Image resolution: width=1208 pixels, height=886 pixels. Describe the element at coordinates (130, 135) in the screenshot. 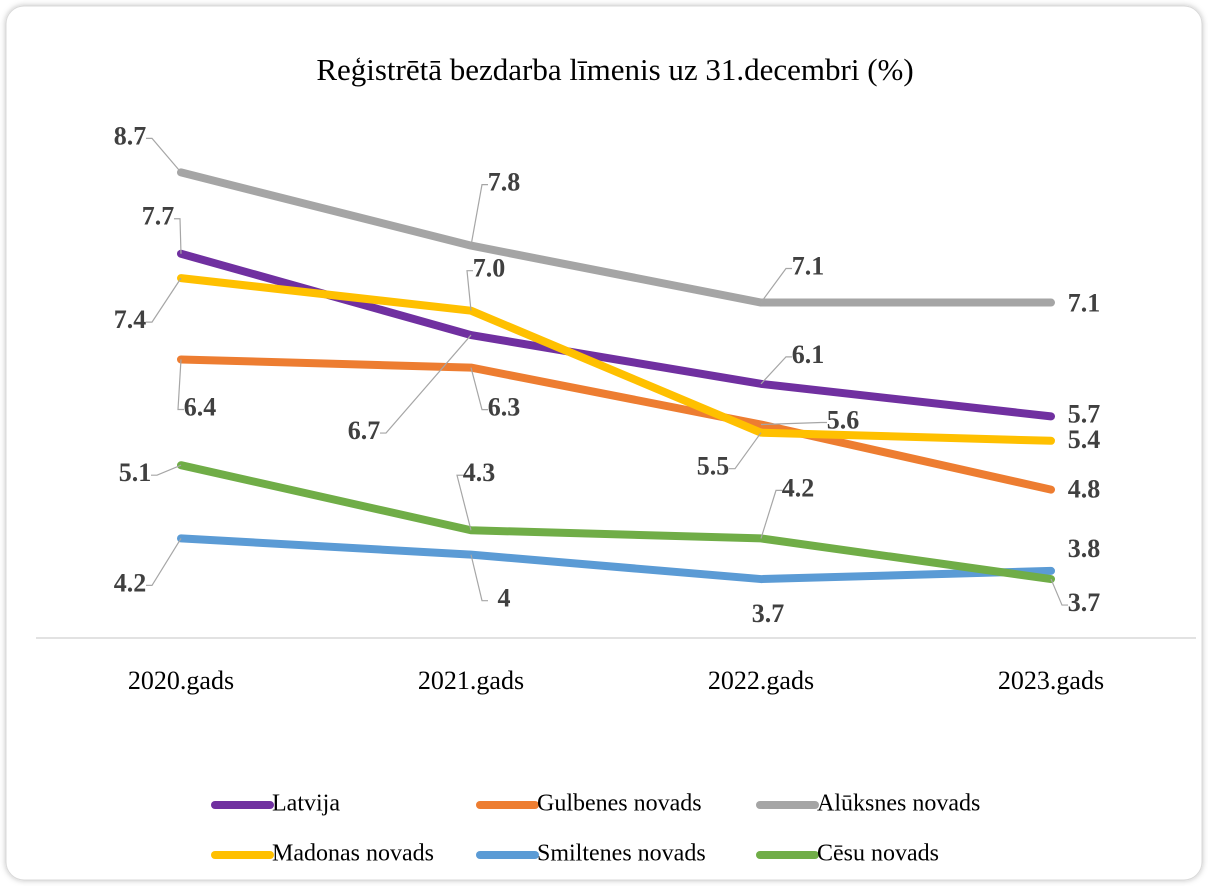

I see `data-label: 8.7` at that location.